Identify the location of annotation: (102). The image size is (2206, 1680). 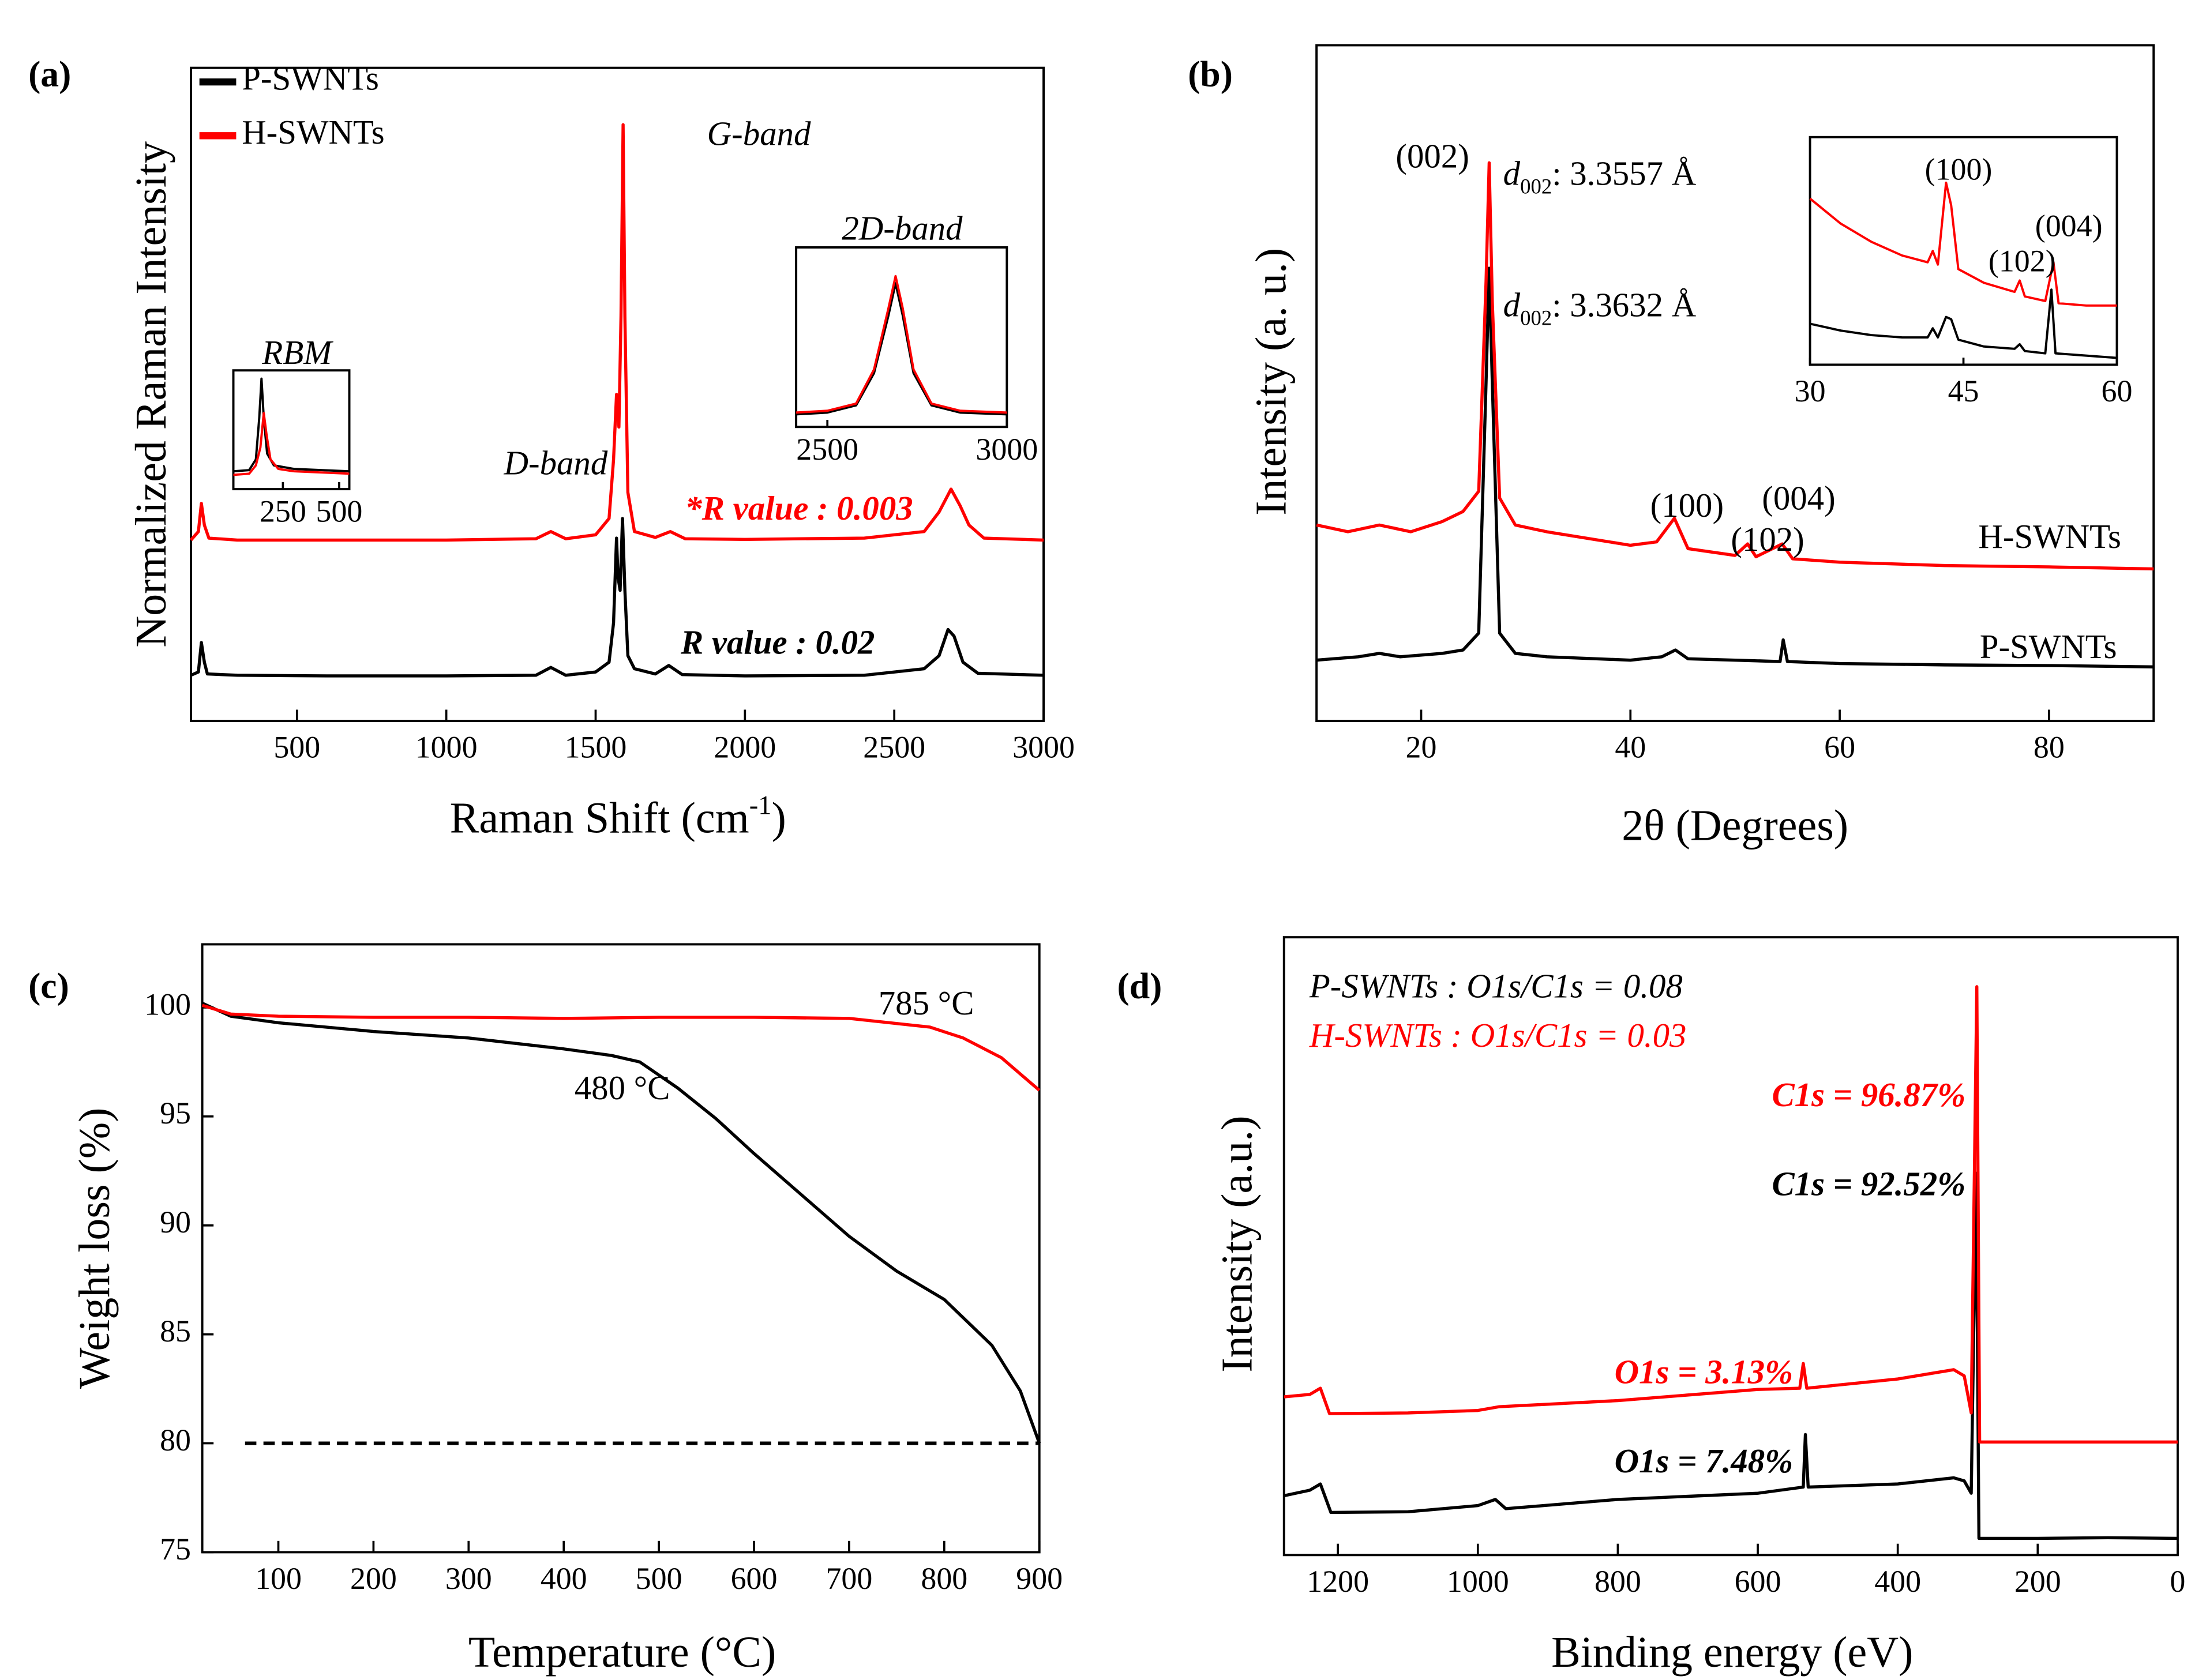
(1767, 539).